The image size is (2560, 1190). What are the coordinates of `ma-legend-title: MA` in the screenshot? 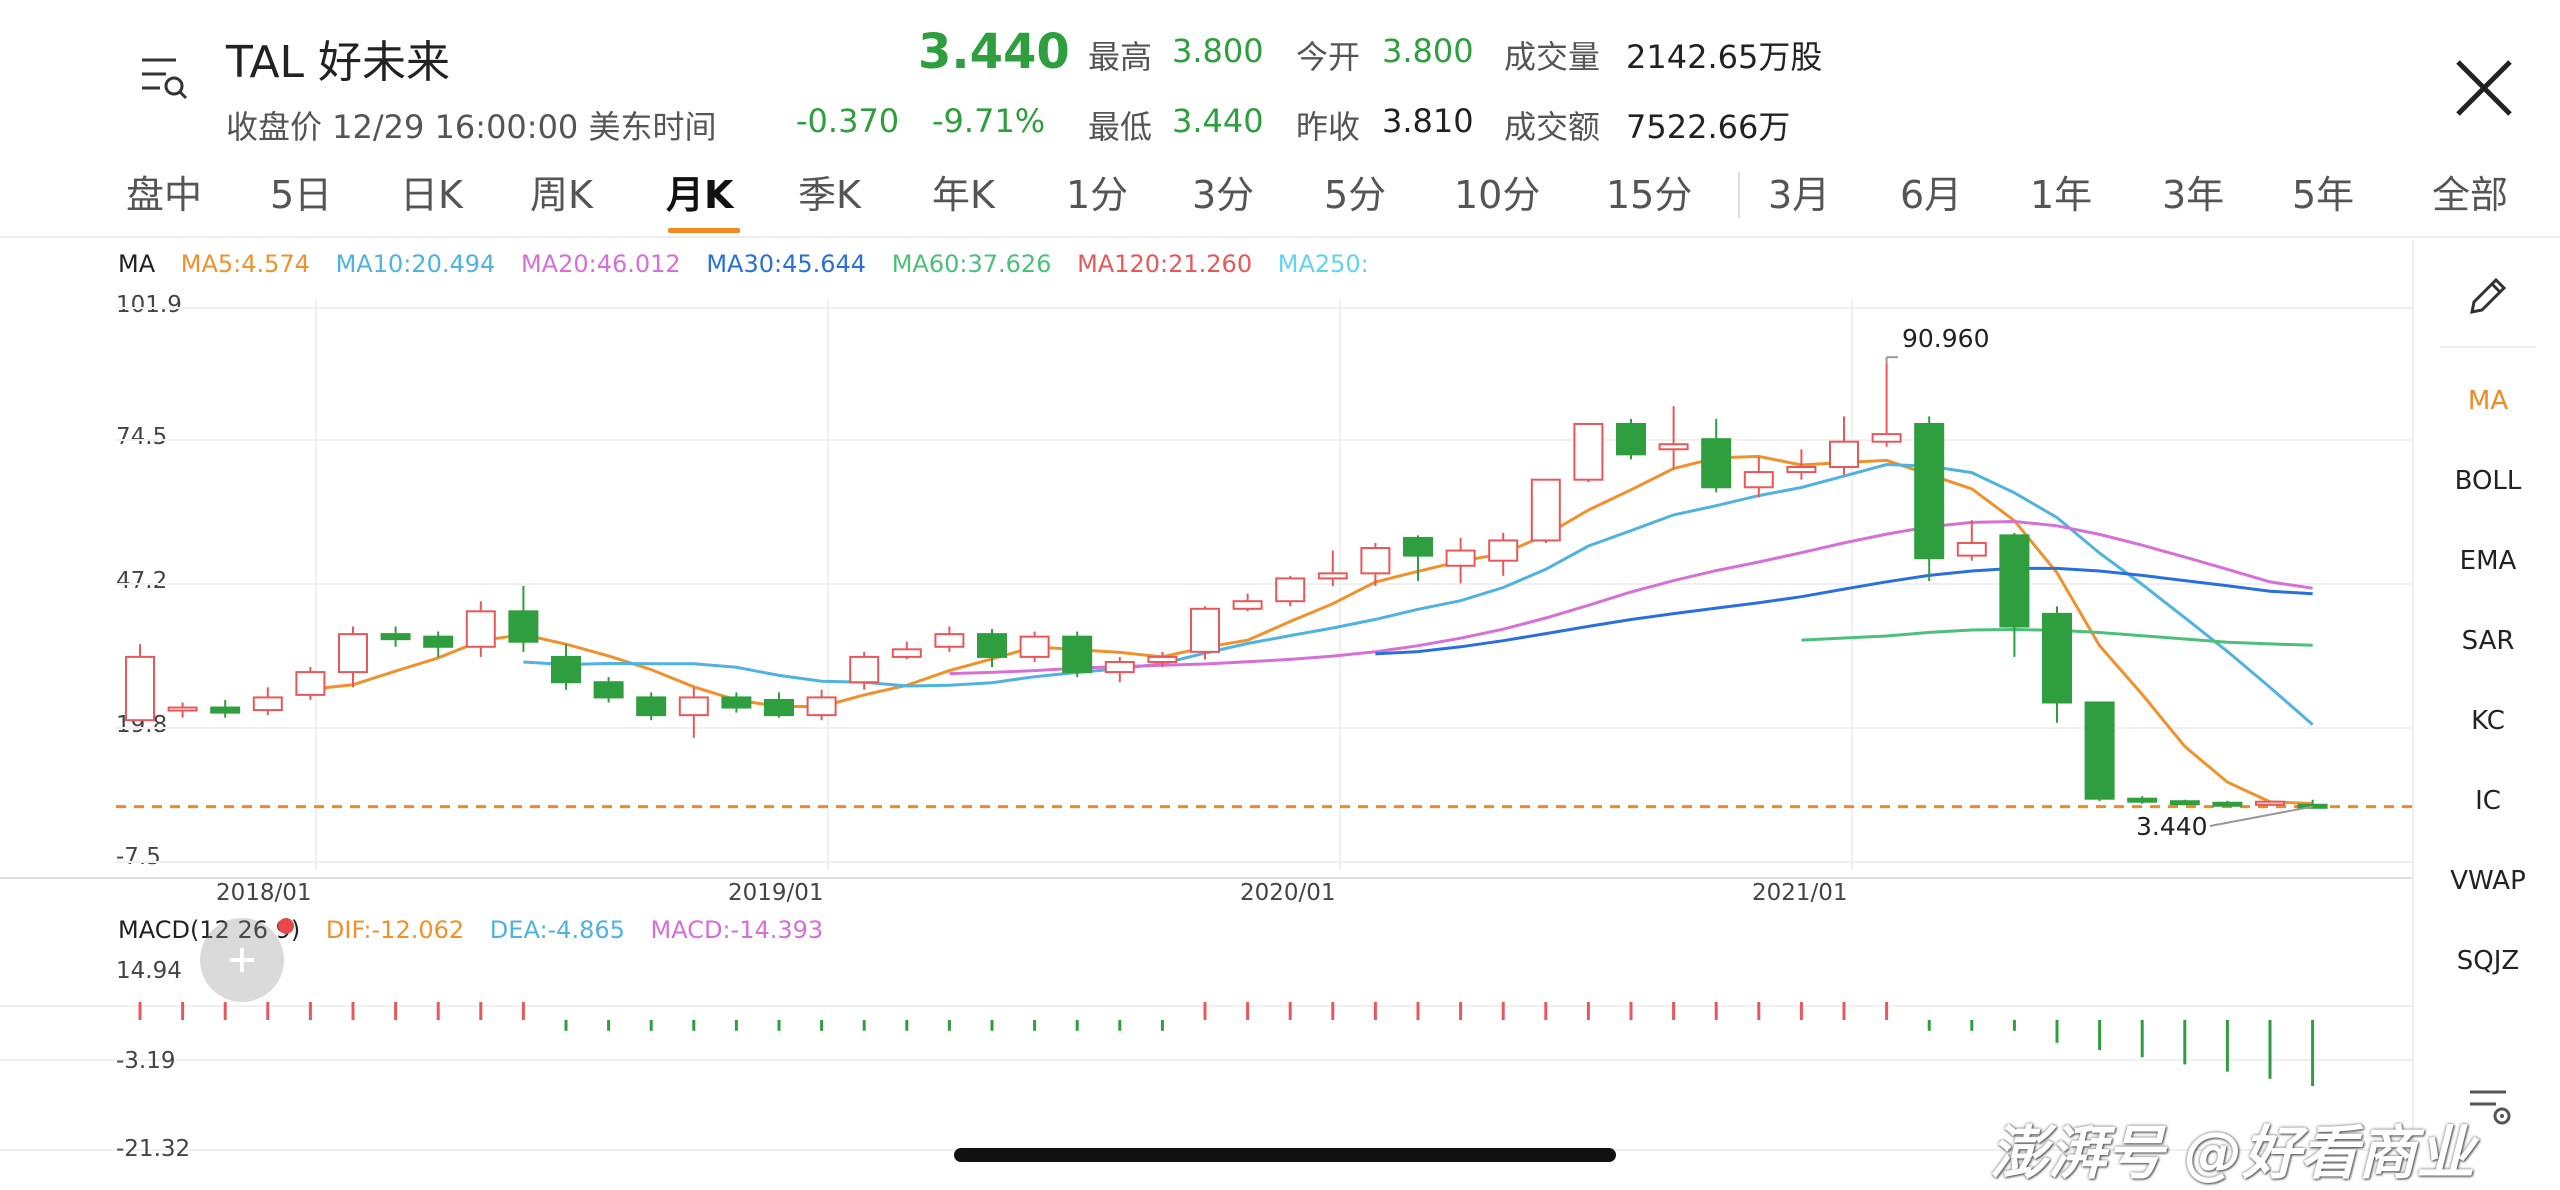 It's located at (137, 264).